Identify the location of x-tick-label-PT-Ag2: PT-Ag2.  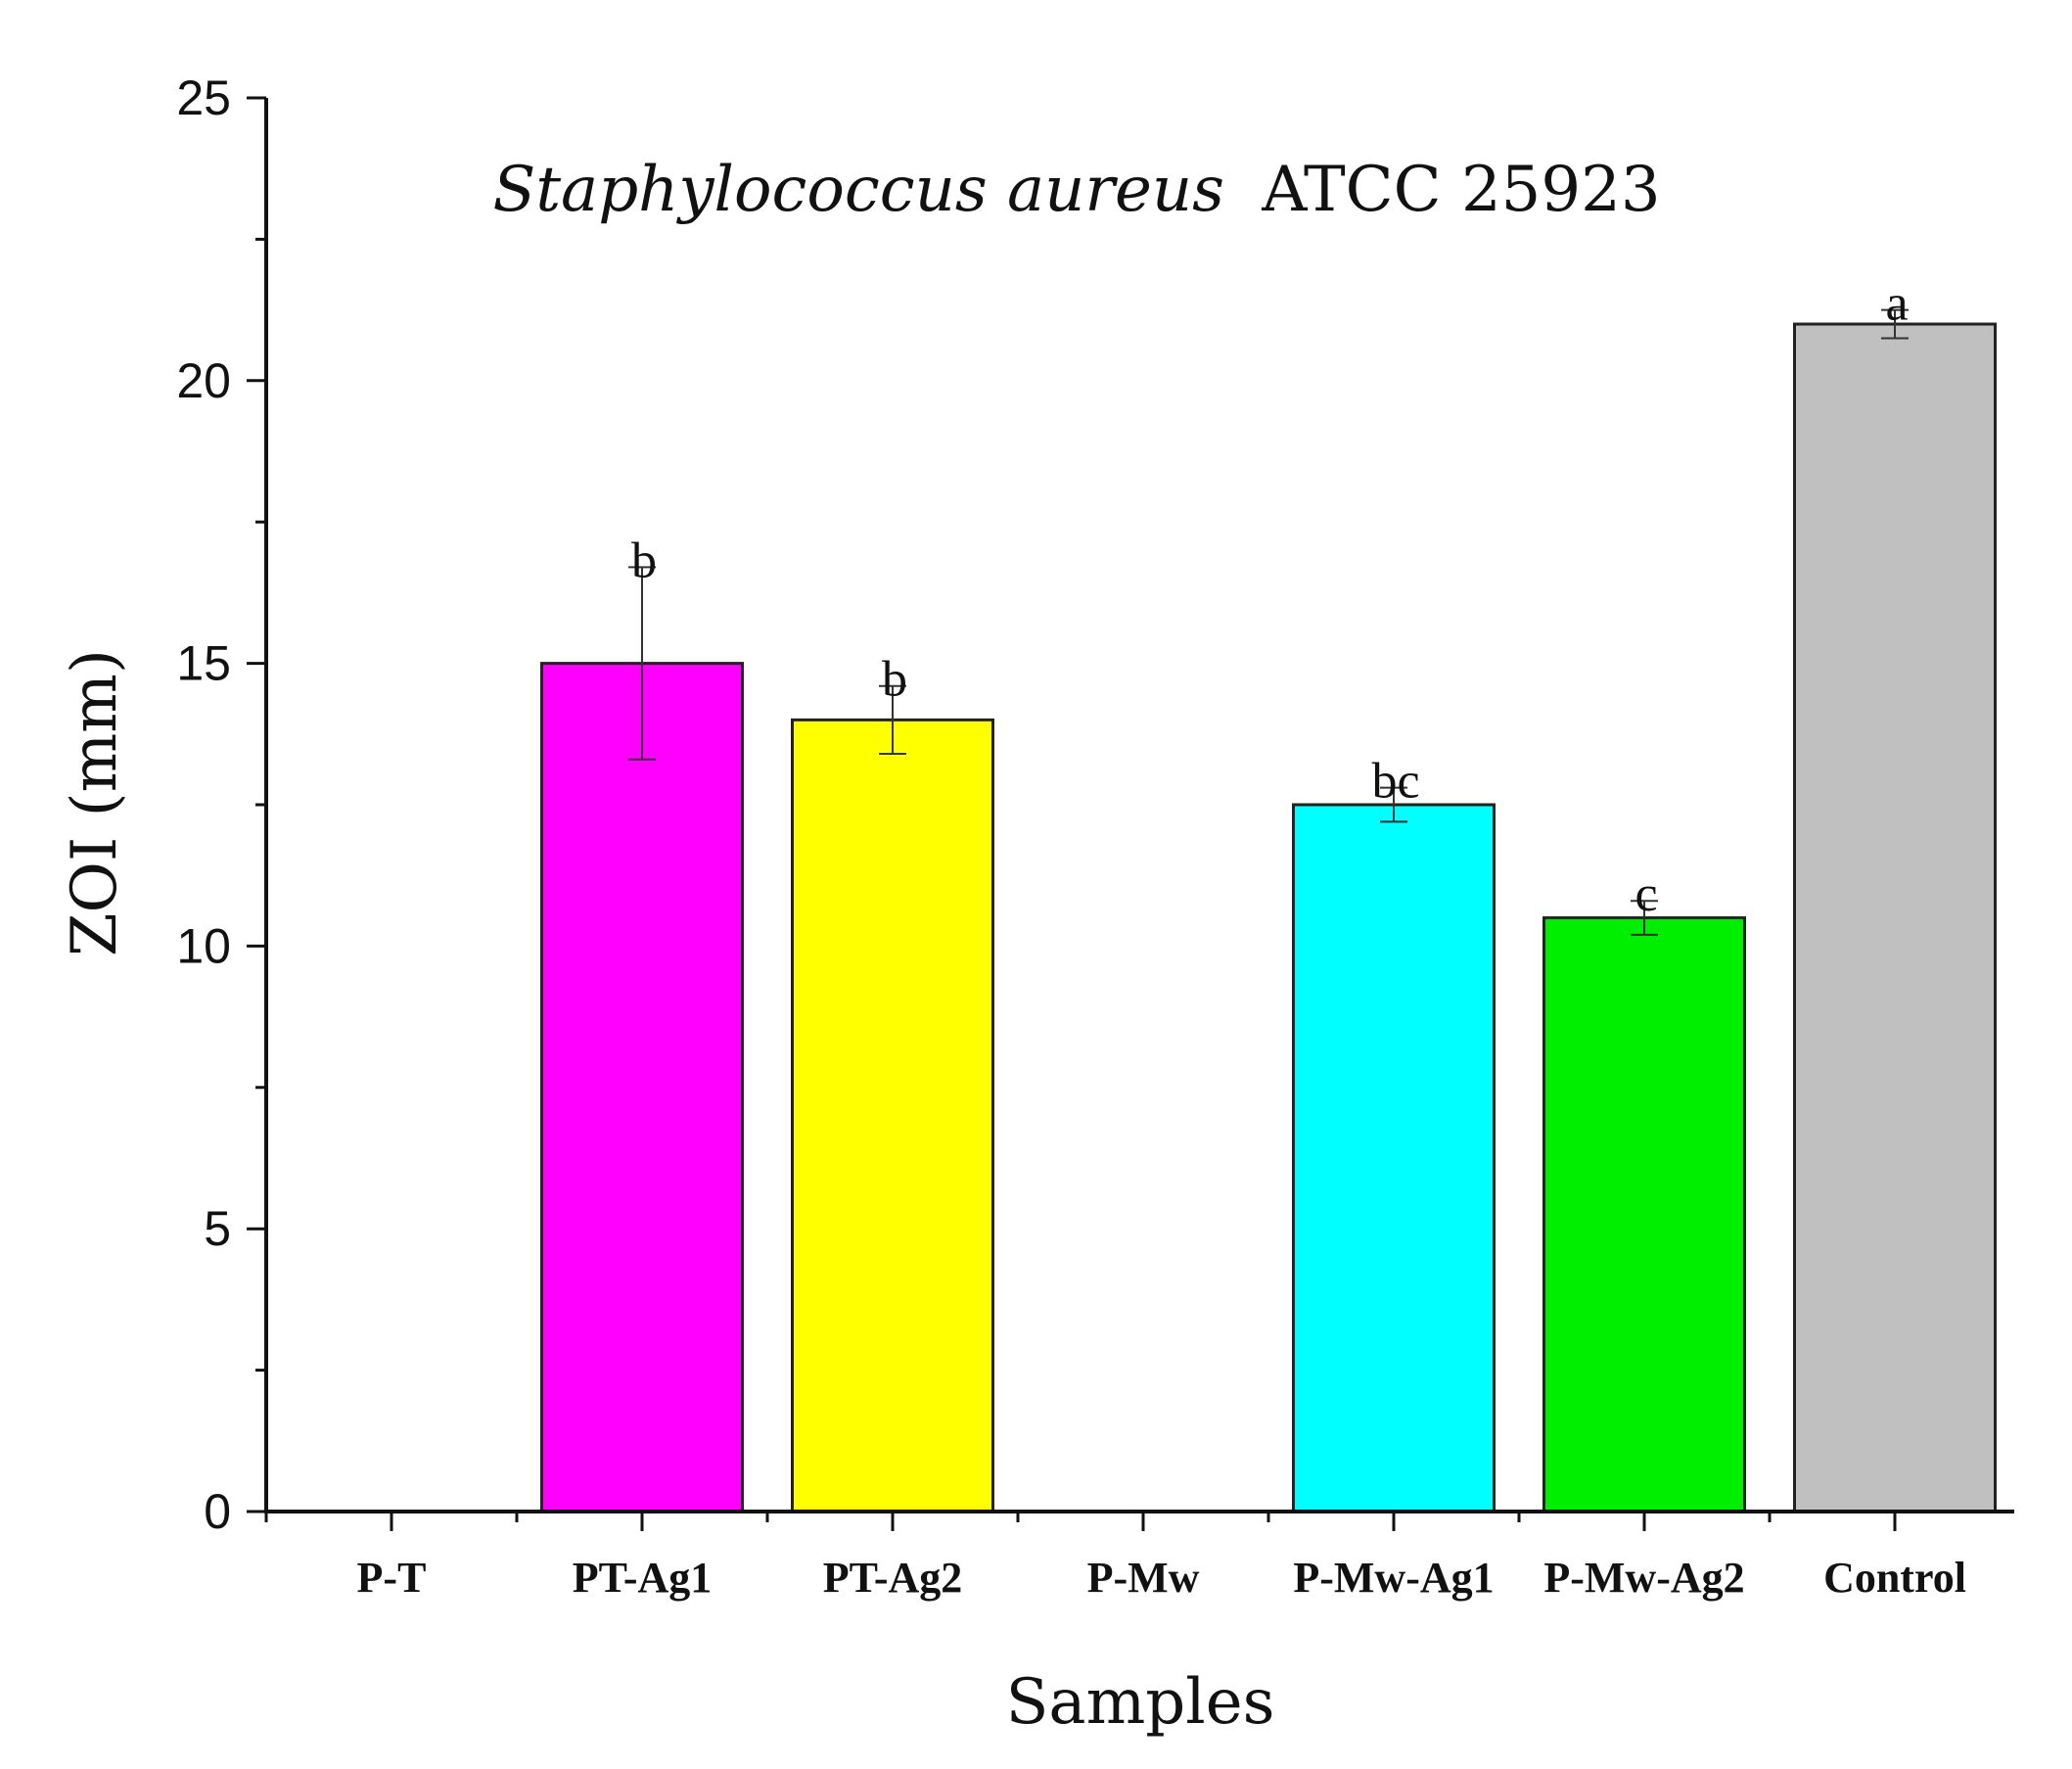
(893, 1578).